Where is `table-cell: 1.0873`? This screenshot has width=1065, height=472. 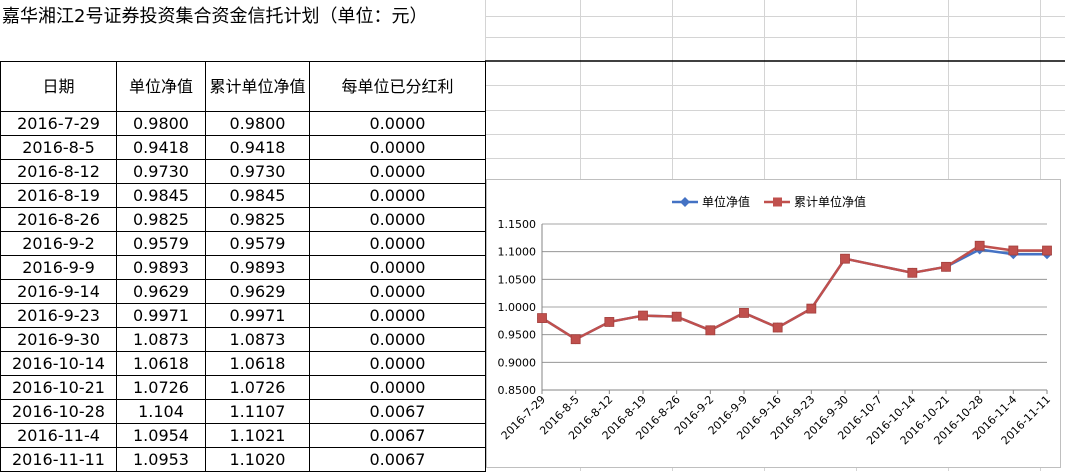 table-cell: 1.0873 is located at coordinates (257, 339).